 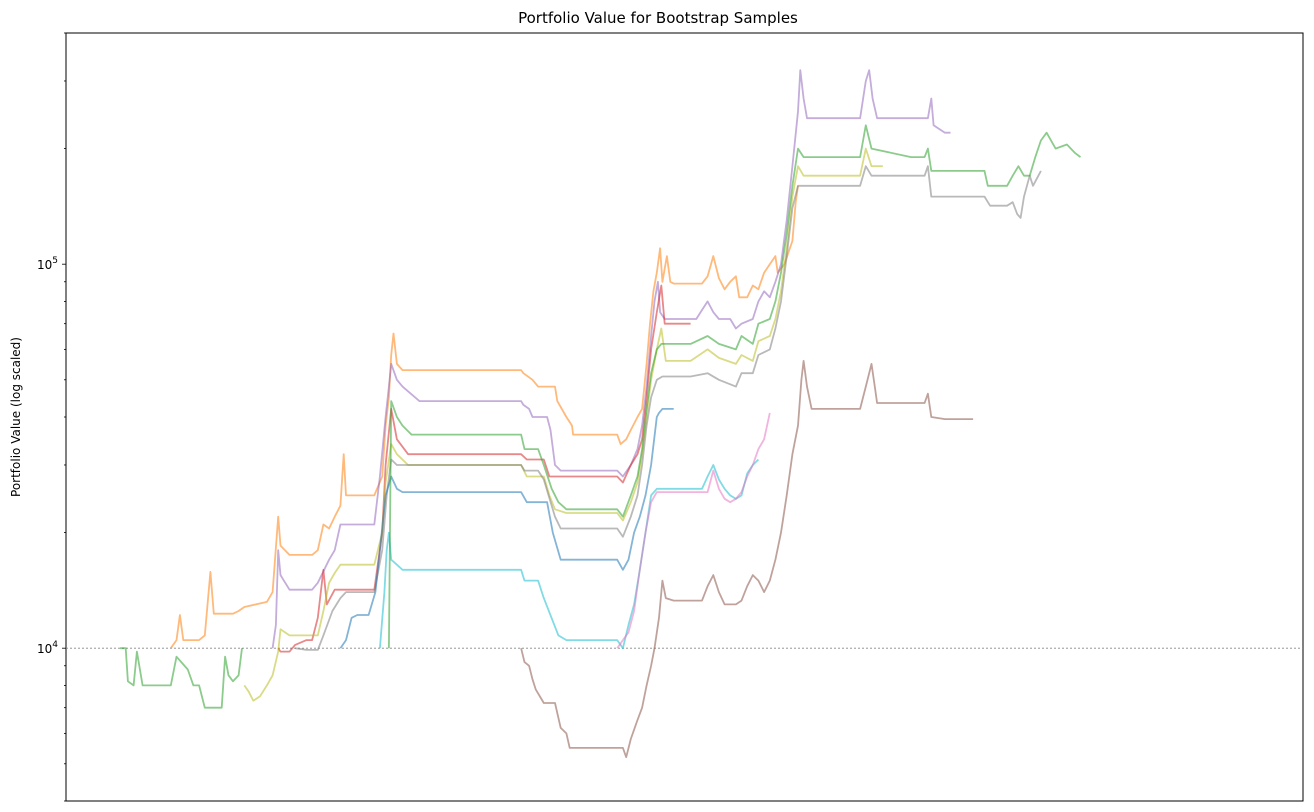 What do you see at coordinates (65, 417) in the screenshot?
I see `y-minor-ticks` at bounding box center [65, 417].